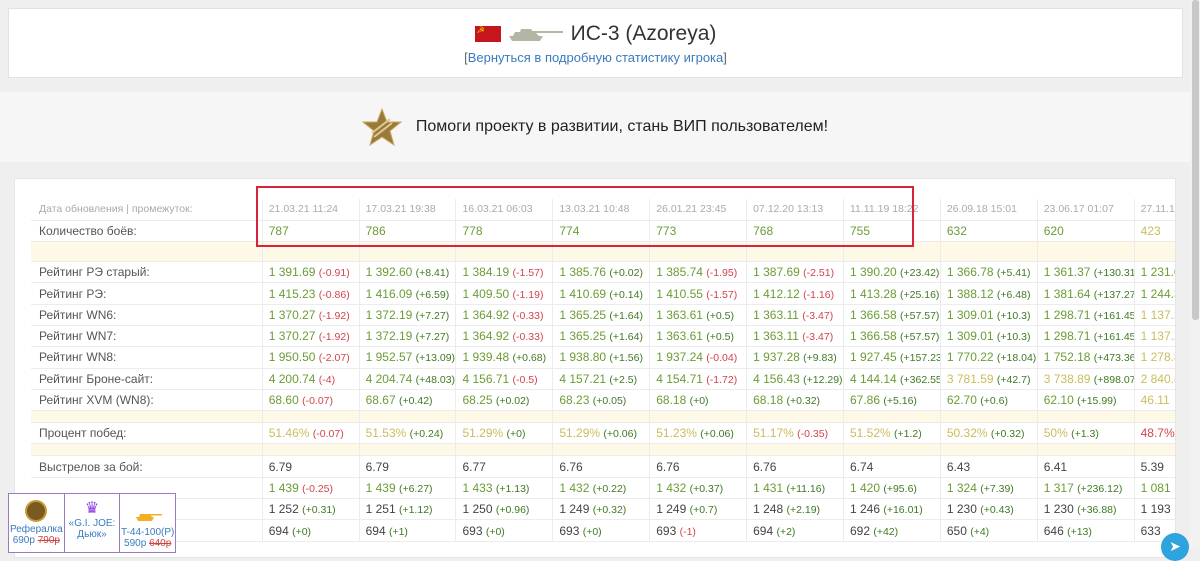 The width and height of the screenshot is (1200, 561). Describe the element at coordinates (389, 293) in the screenshot. I see `stat-value: 1 416.09` at that location.